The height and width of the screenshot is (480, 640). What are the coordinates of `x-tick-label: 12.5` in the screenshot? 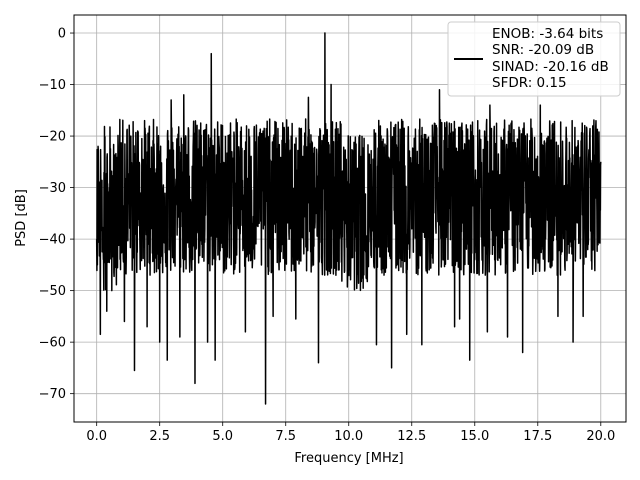 It's located at (411, 436).